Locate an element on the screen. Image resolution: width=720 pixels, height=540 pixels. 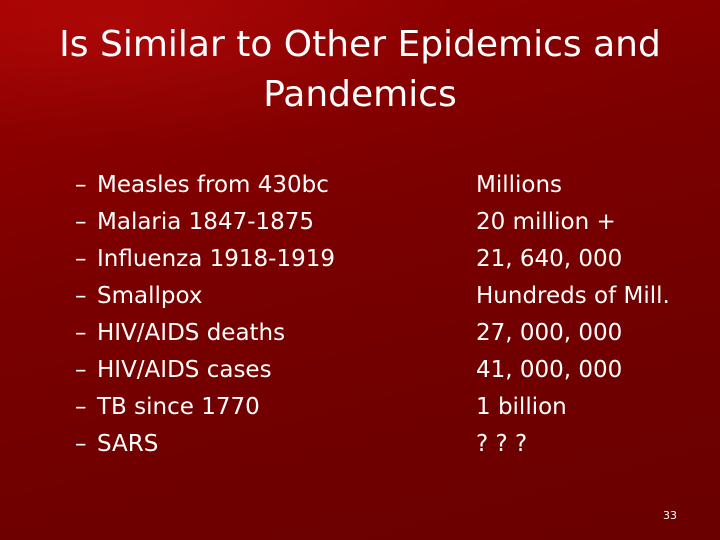
toll-item: 1 billion is located at coordinates (521, 407).